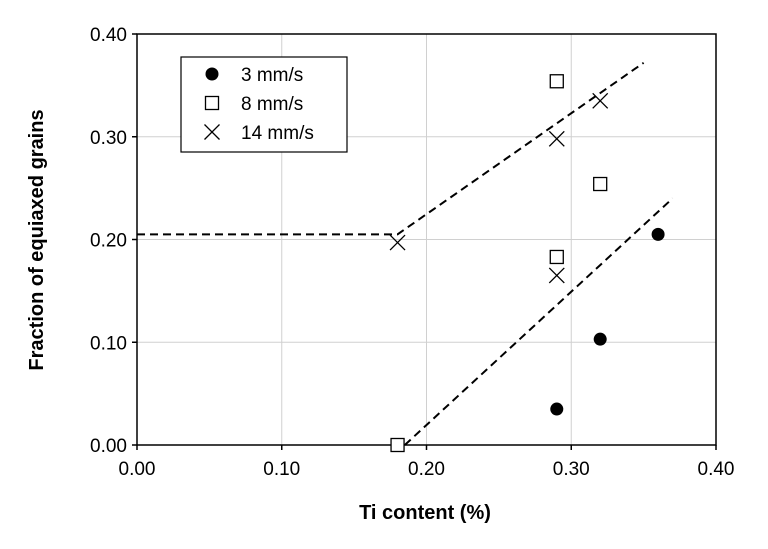 The image size is (768, 549). I want to click on x-tick-label: 0.40, so click(716, 469).